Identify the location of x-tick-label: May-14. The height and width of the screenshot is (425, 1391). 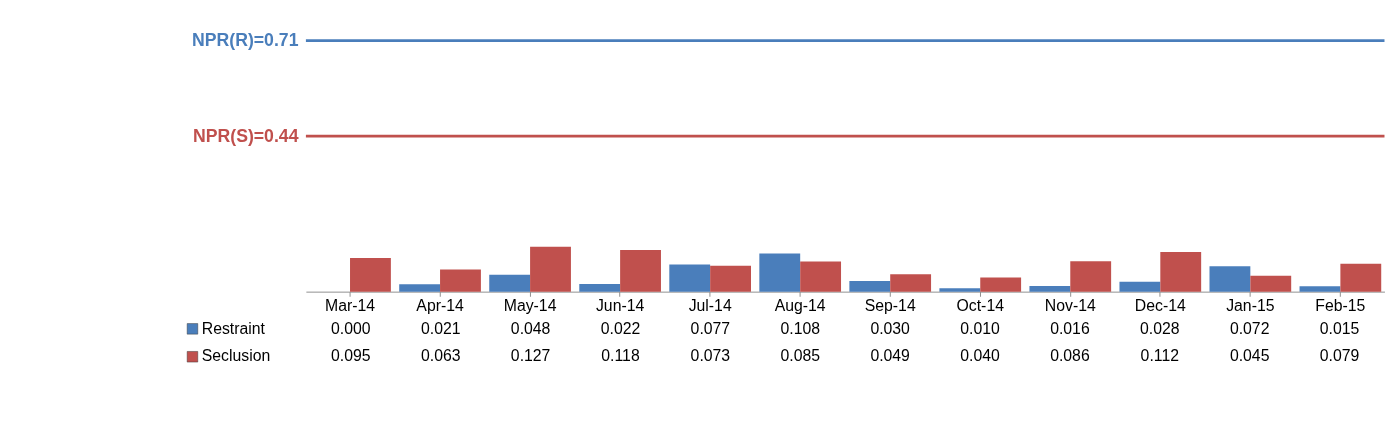
(530, 305).